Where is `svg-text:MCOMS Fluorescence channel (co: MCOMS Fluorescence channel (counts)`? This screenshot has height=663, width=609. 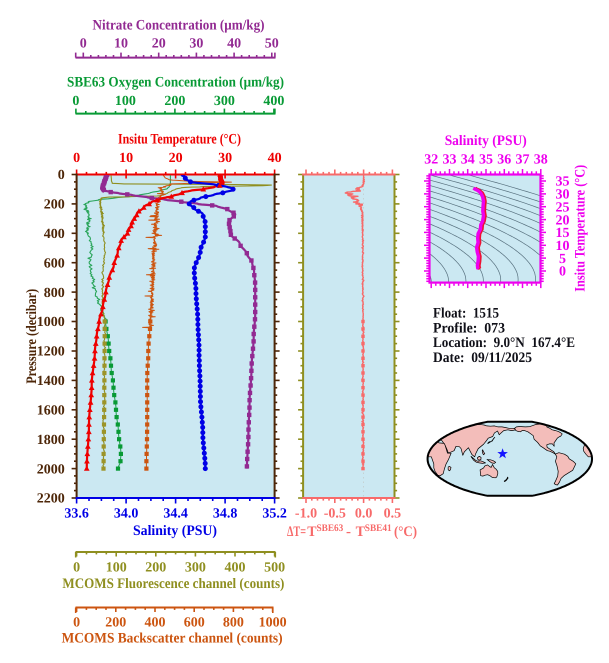 svg-text:MCOMS Fluorescence channel (co: MCOMS Fluorescence channel (counts) is located at coordinates (173, 584).